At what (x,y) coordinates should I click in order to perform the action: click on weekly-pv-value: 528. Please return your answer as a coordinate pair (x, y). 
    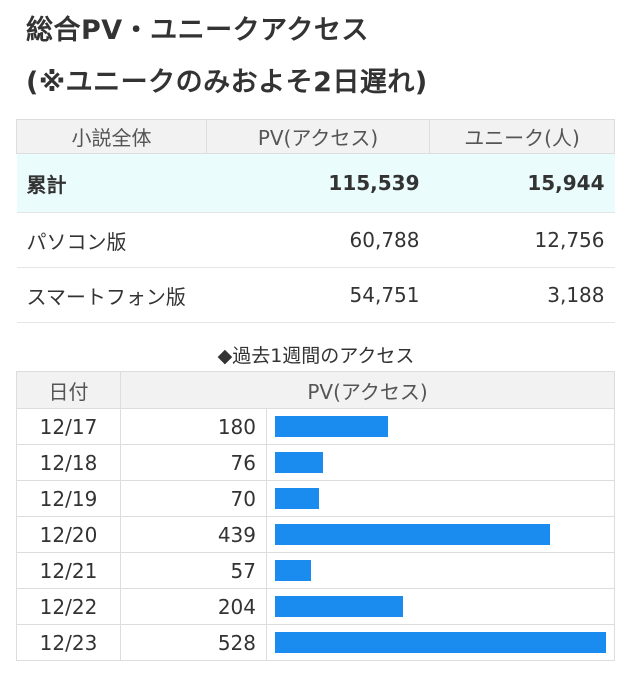
    Looking at the image, I should click on (193, 642).